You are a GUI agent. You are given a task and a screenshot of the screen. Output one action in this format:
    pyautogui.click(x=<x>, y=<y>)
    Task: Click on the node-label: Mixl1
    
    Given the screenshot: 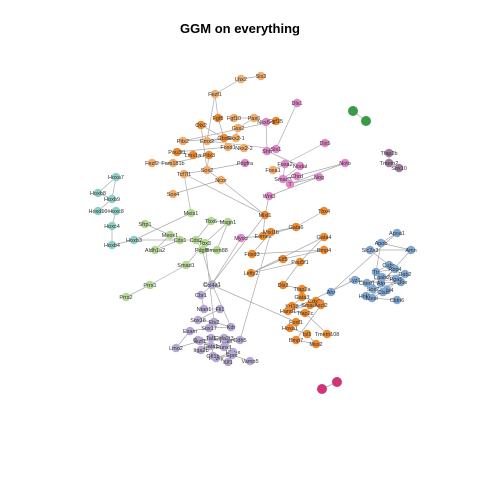 What is the action you would take?
    pyautogui.click(x=265, y=216)
    